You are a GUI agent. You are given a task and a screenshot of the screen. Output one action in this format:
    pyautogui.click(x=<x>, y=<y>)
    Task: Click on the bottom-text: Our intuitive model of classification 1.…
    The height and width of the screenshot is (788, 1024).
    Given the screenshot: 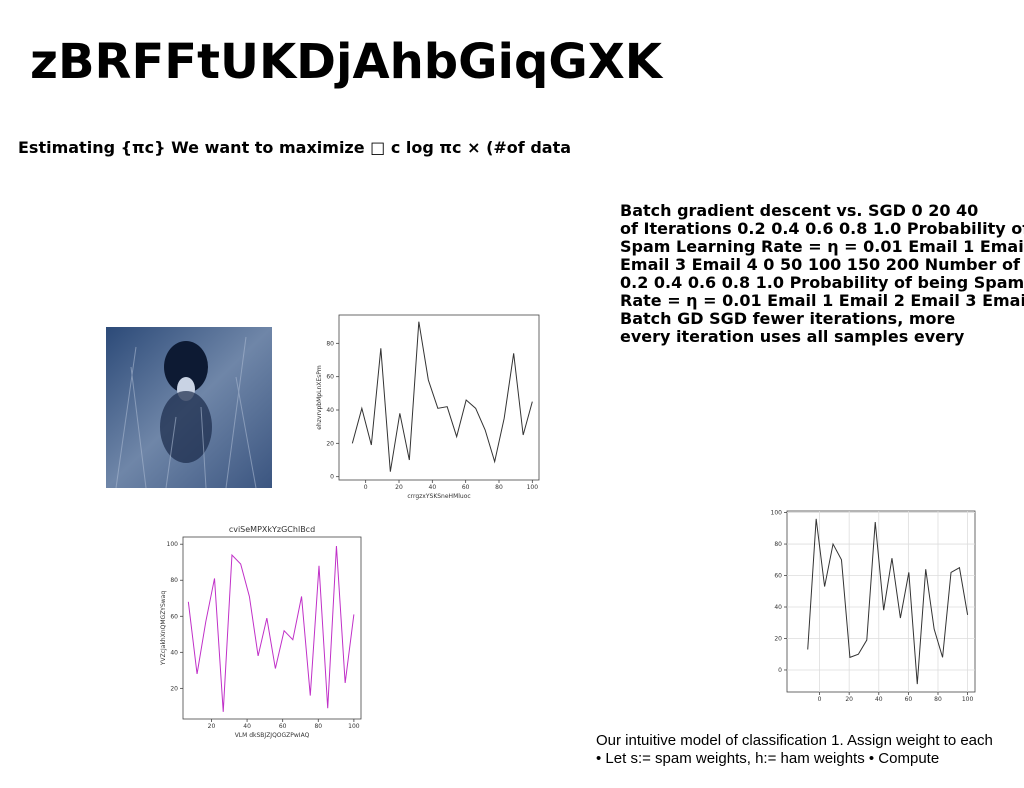 What is the action you would take?
    pyautogui.click(x=794, y=750)
    